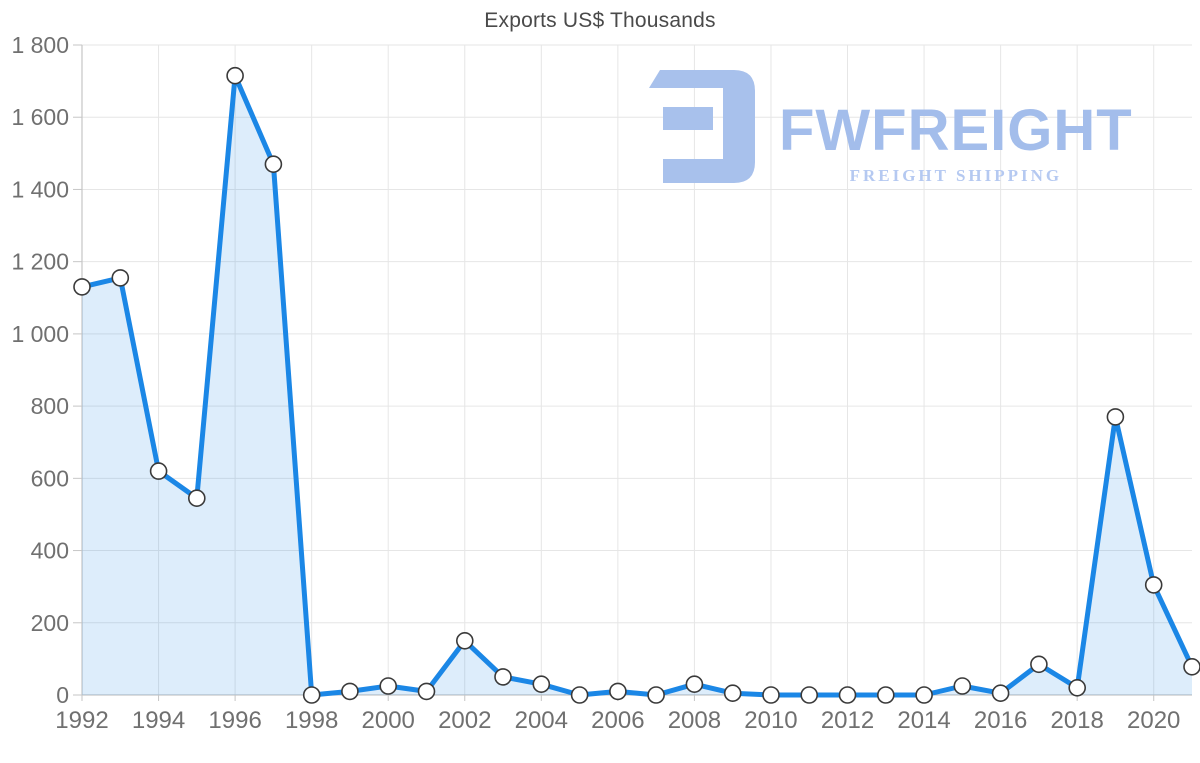 The width and height of the screenshot is (1200, 763). What do you see at coordinates (617, 720) in the screenshot?
I see `x-axis-label: 2006` at bounding box center [617, 720].